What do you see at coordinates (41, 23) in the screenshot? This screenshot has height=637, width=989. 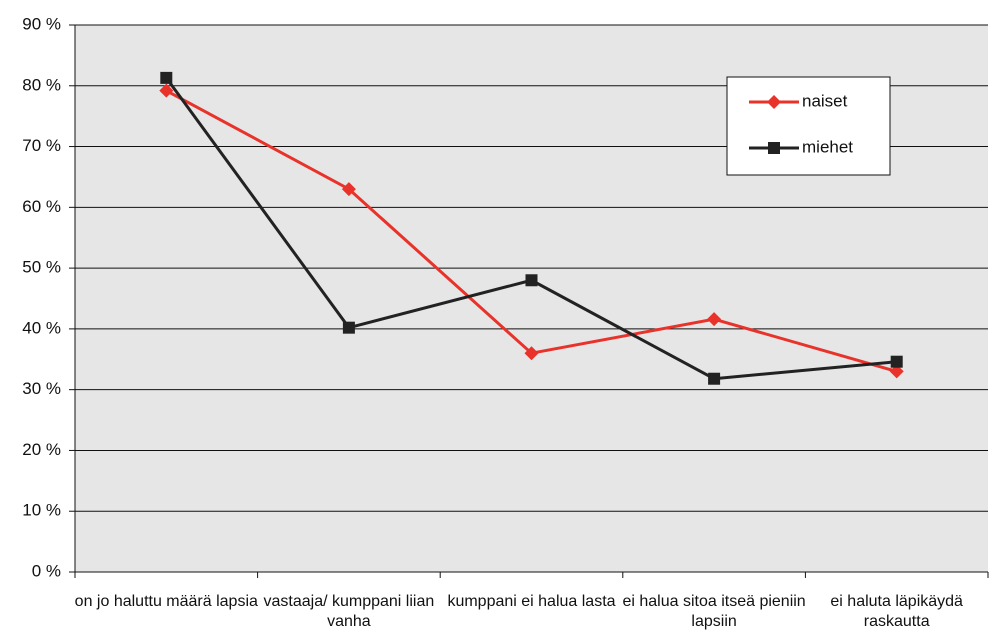 I see `y-tick-label: 90 %` at bounding box center [41, 23].